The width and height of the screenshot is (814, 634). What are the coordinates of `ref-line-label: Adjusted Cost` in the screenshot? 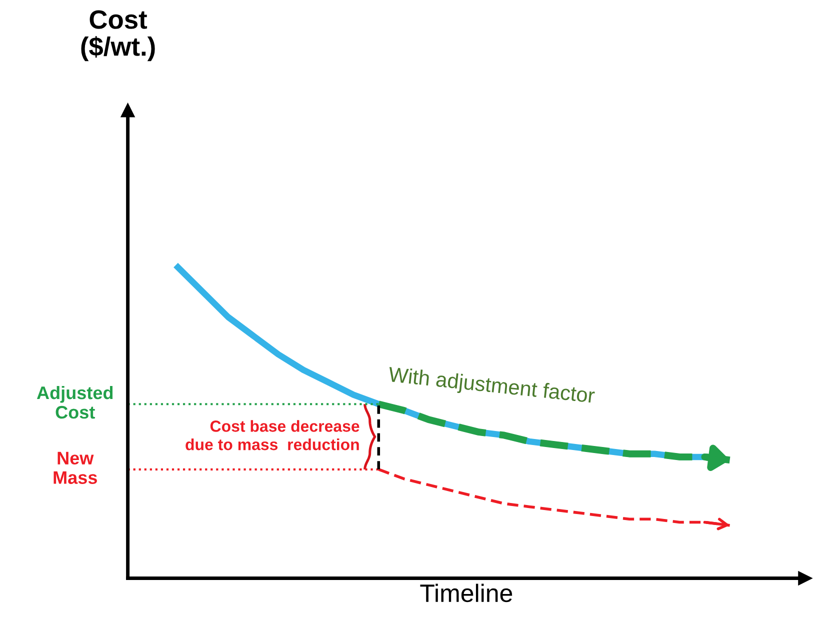 It's located at (74, 402).